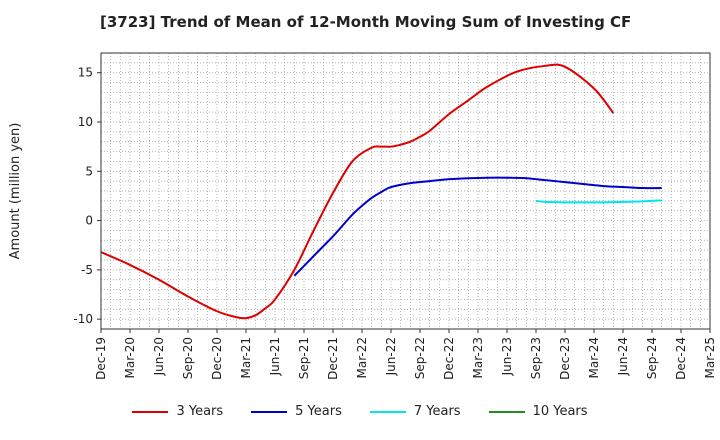  What do you see at coordinates (200, 411) in the screenshot?
I see `legend-label: 3 Years` at bounding box center [200, 411].